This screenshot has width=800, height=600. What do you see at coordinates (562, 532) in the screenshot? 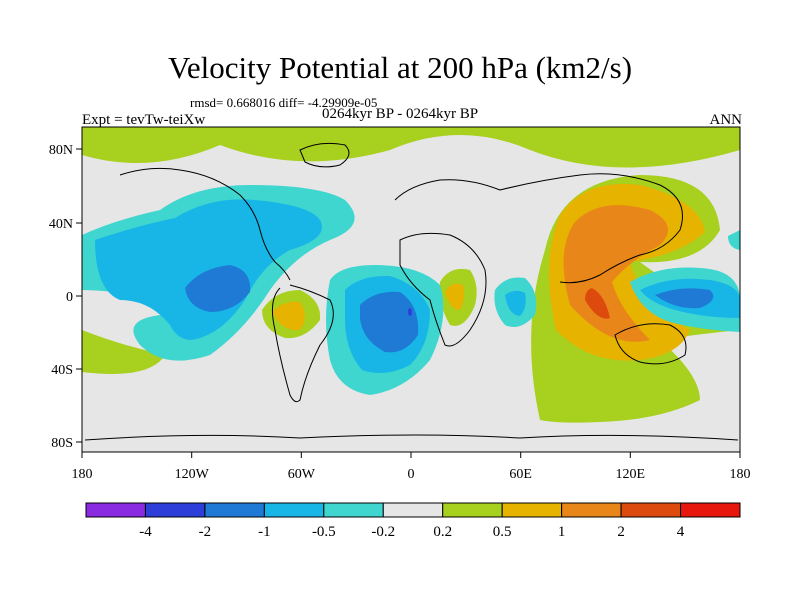
I see `colorbar-label: 1` at bounding box center [562, 532].